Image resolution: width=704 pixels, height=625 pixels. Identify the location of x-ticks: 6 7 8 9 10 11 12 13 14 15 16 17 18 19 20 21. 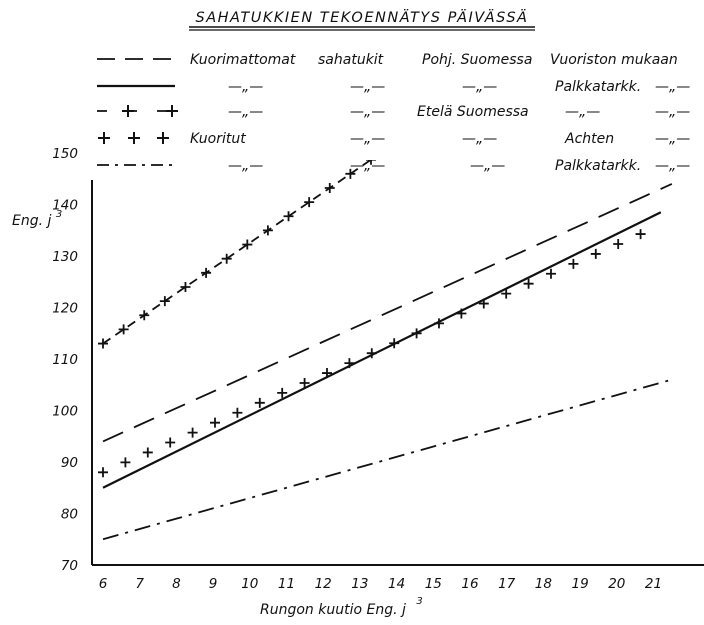
(380, 584).